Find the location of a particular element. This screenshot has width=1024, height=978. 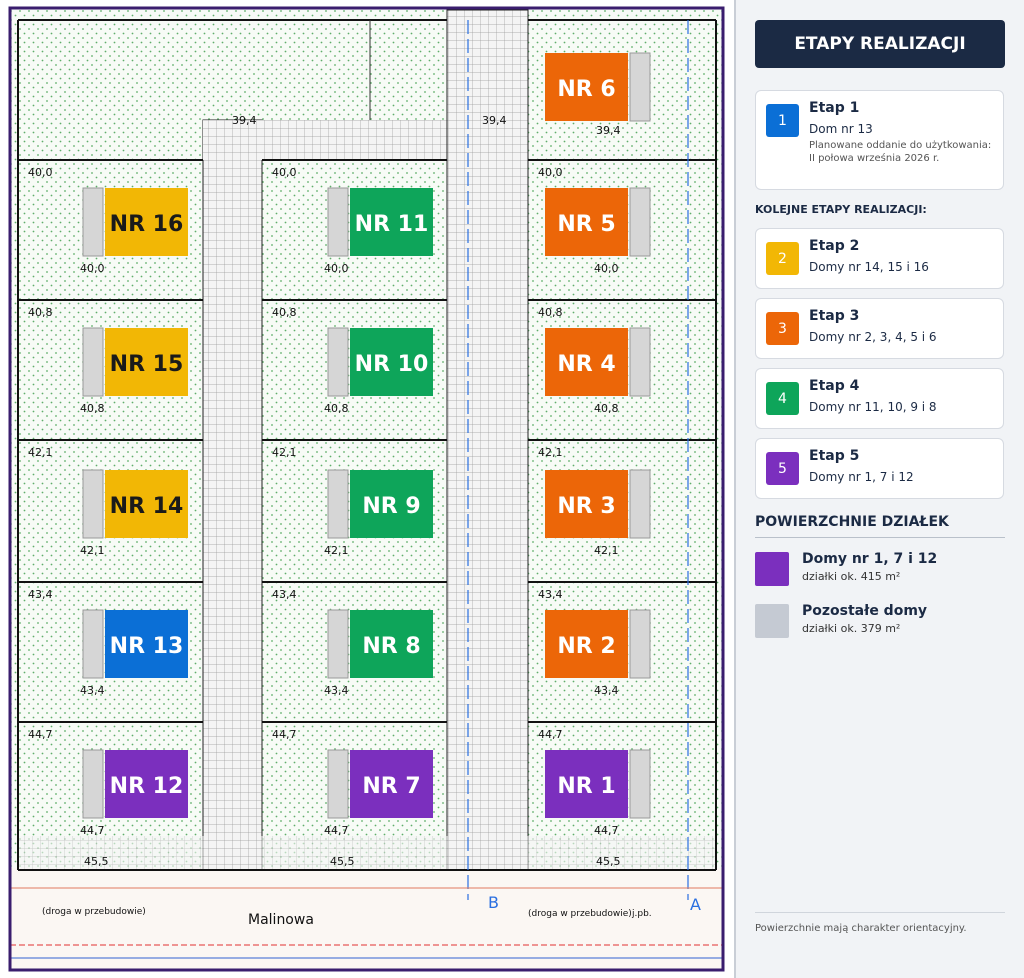

stage-badge: 2 is located at coordinates (782, 258).